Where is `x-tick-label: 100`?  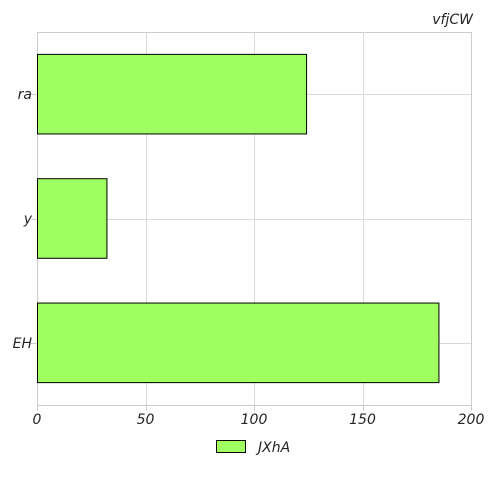
x-tick-label: 100 is located at coordinates (254, 420).